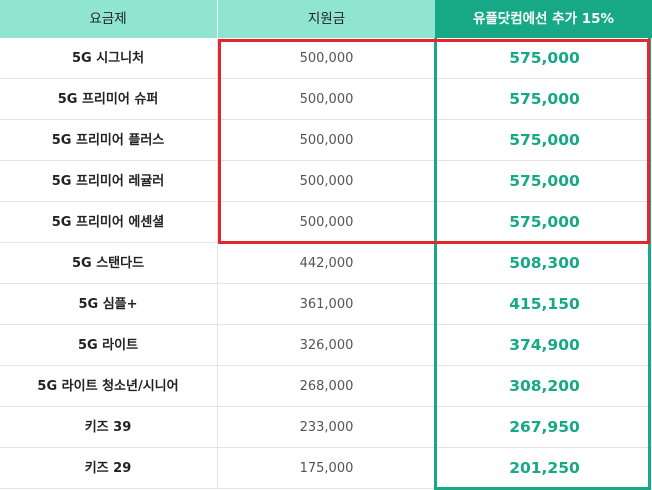  Describe the element at coordinates (543, 304) in the screenshot. I see `extra-value: 415,150` at that location.